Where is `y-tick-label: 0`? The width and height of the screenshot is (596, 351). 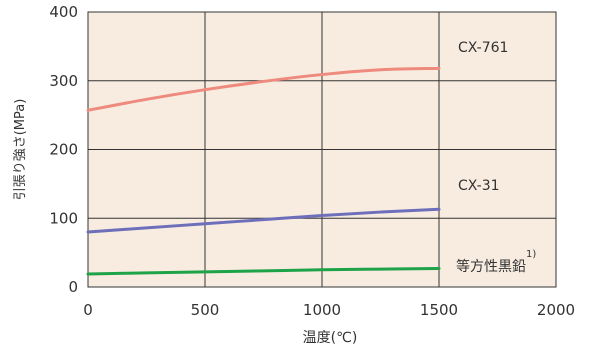
y-tick-label: 0 is located at coordinates (73, 287).